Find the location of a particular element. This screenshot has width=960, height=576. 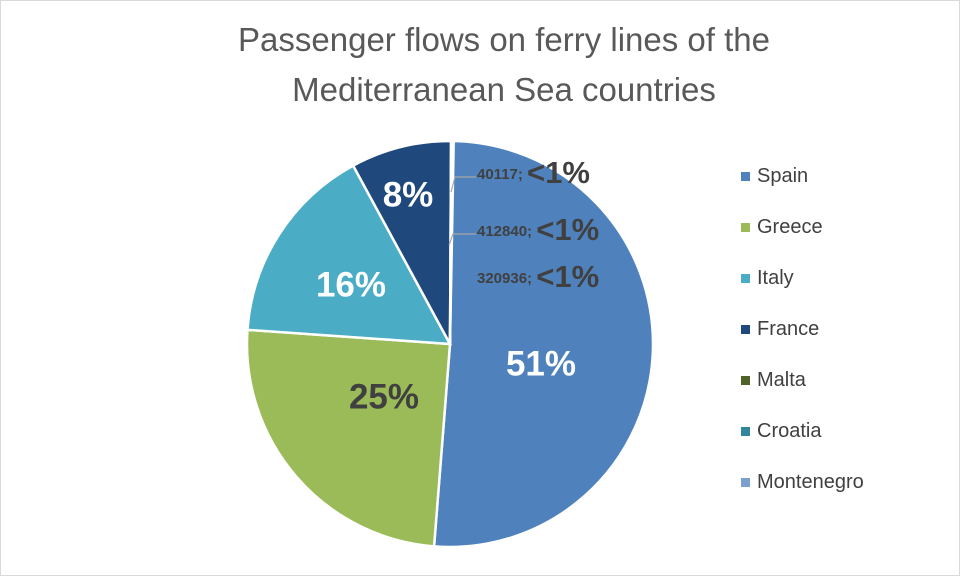

data-label-percent-montenegro: <1% is located at coordinates (567, 276).